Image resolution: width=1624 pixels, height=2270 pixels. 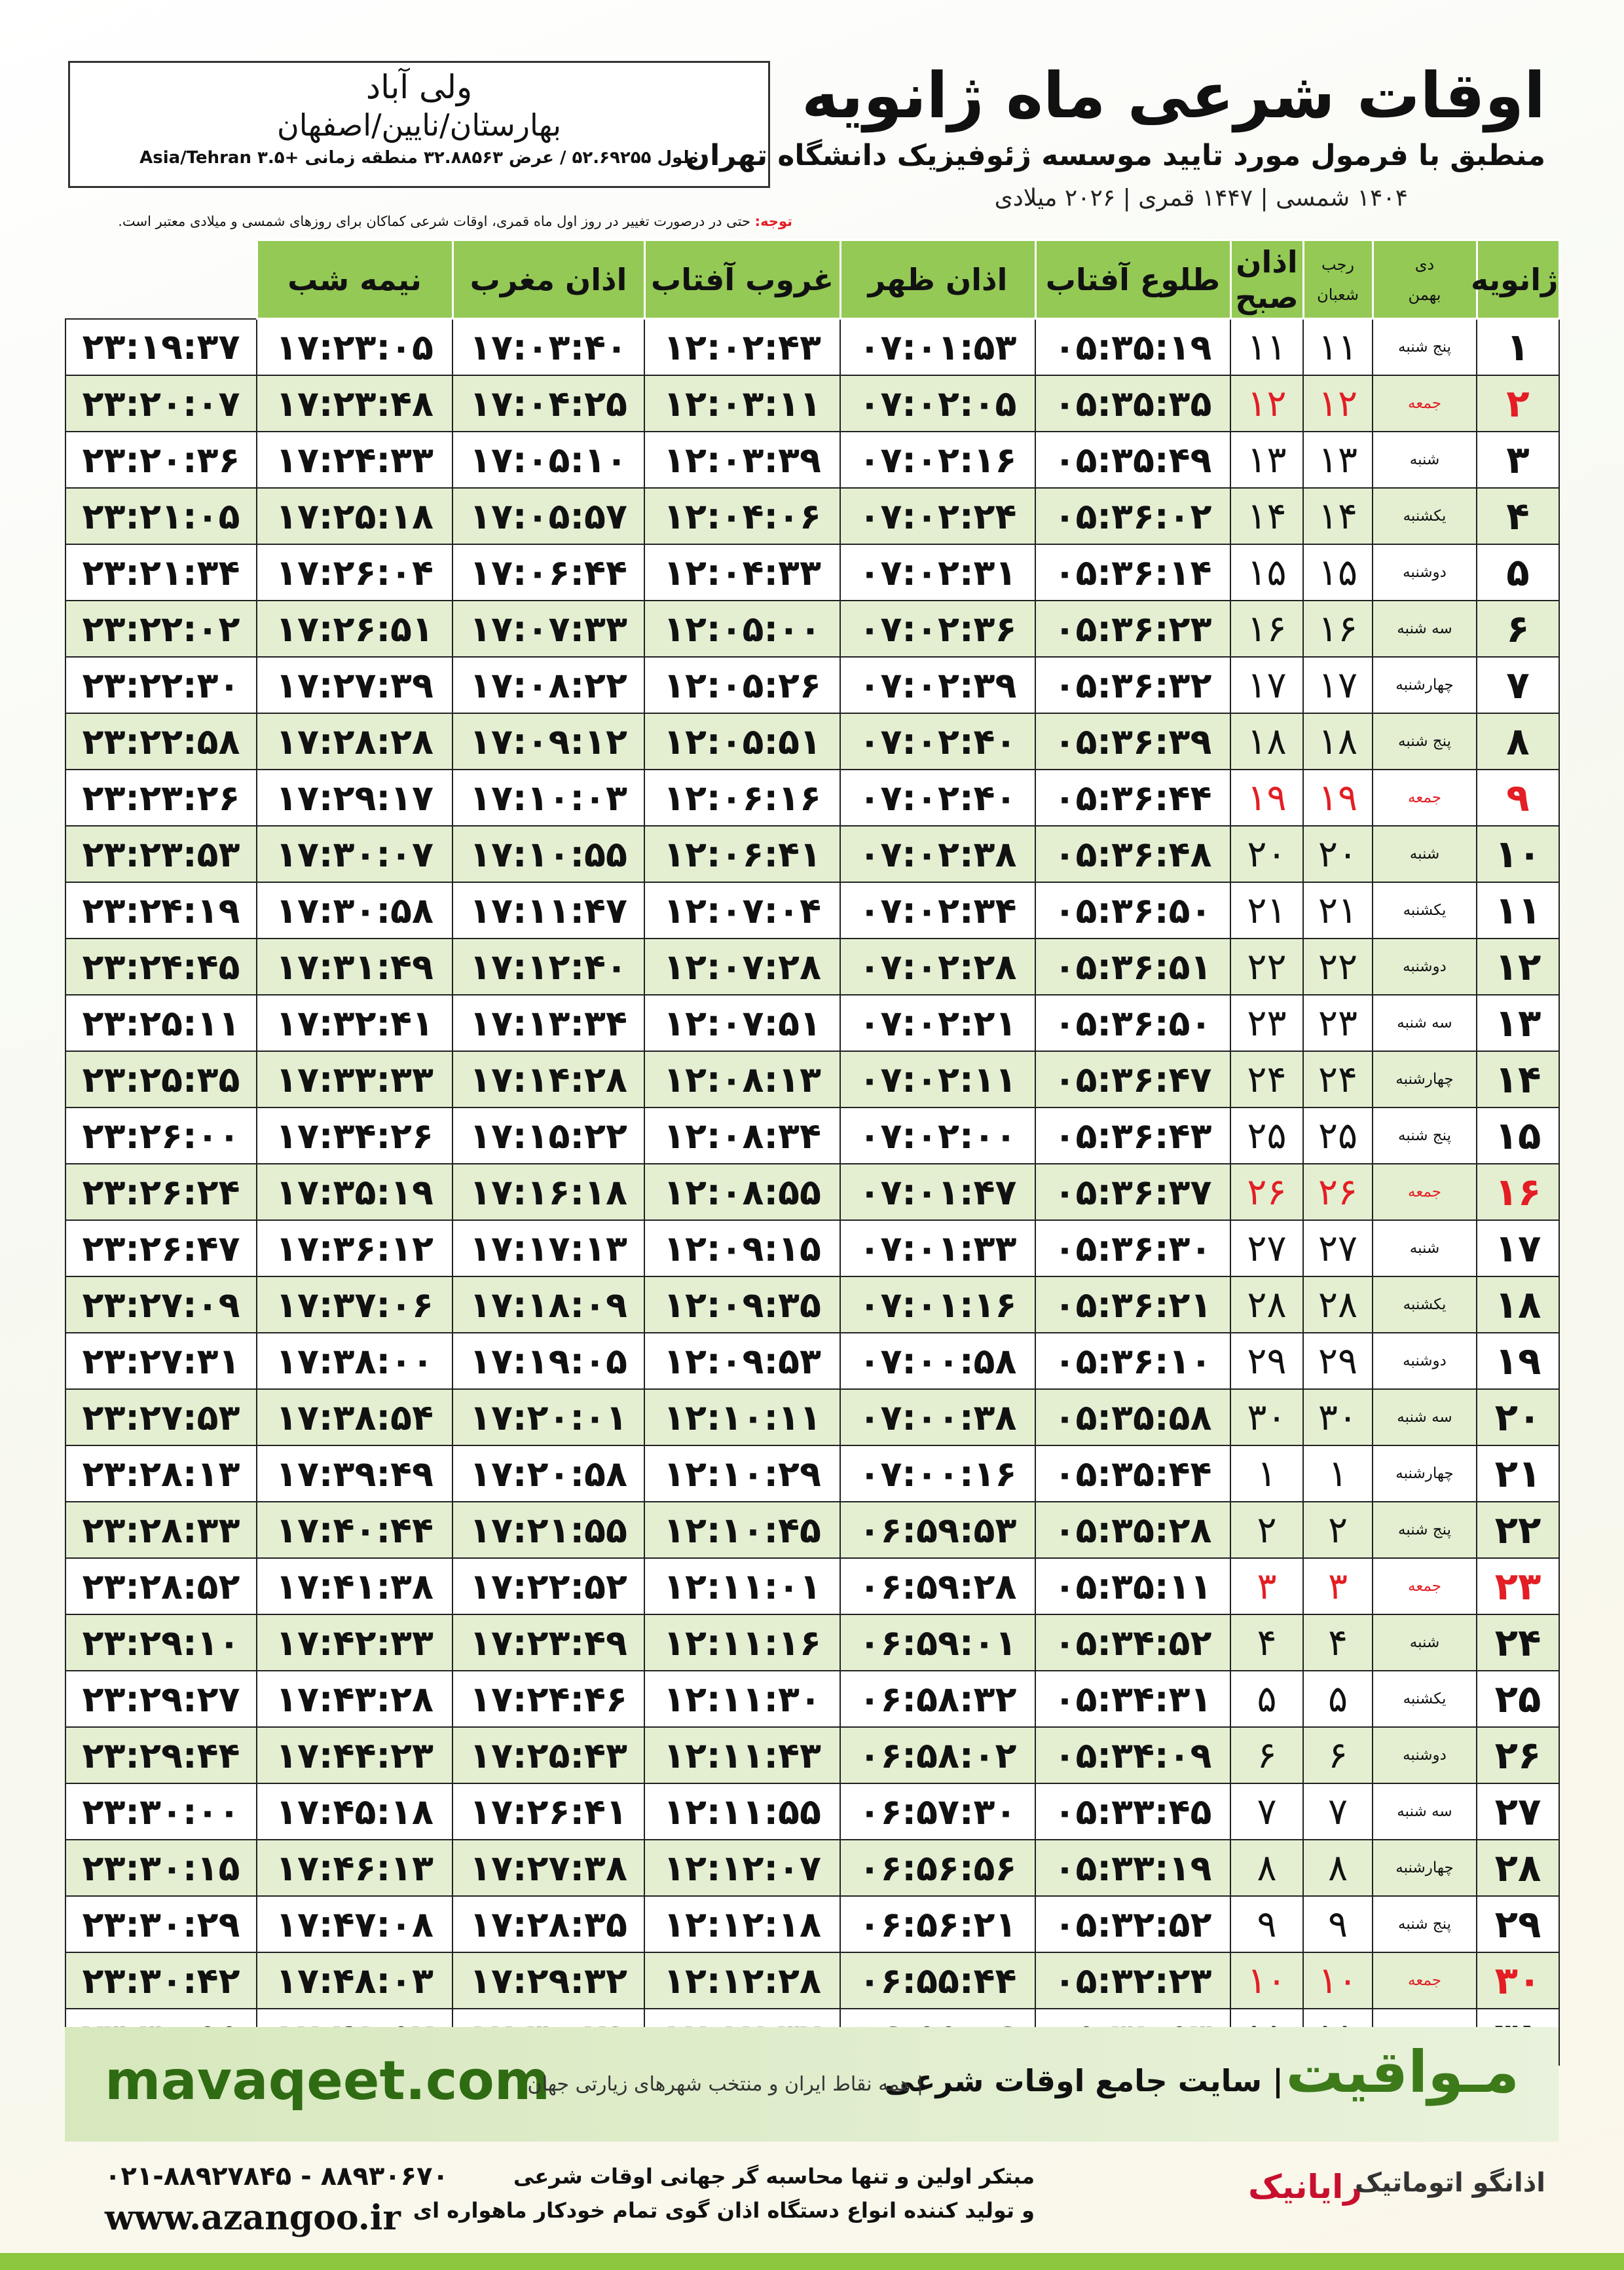 What do you see at coordinates (1424, 1868) in the screenshot?
I see `table-cell: چهارشنبه` at bounding box center [1424, 1868].